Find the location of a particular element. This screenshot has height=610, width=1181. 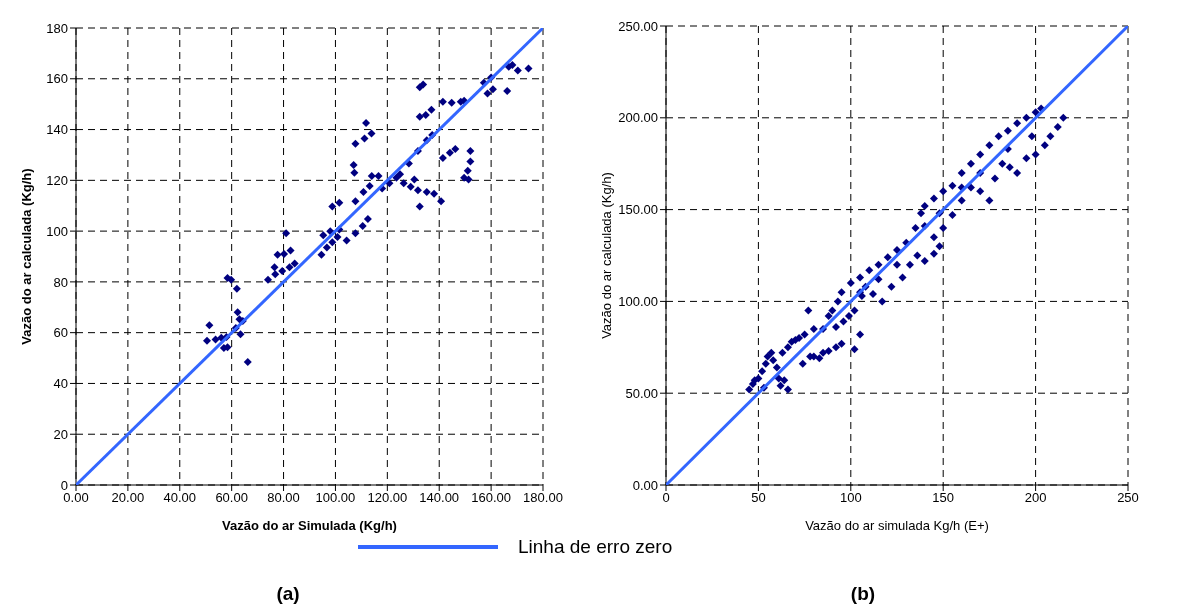

y-tick-label: 140 is located at coordinates (57, 130).